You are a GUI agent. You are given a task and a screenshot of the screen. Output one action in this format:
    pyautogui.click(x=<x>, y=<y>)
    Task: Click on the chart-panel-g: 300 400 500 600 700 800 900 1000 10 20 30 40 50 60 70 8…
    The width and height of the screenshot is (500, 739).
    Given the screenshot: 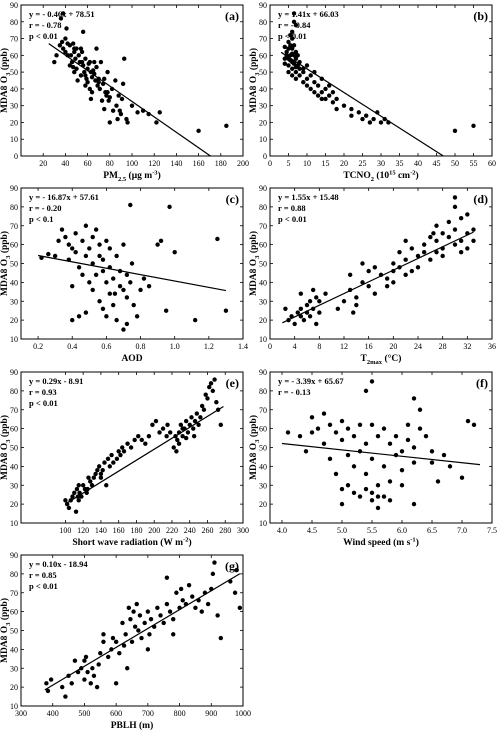 What is the action you would take?
    pyautogui.click(x=125, y=641)
    